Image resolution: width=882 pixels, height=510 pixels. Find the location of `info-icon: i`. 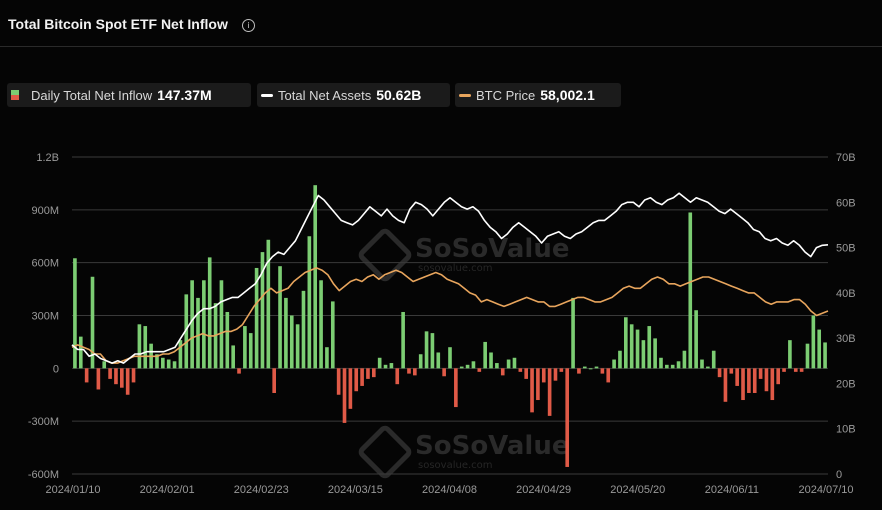

info-icon: i is located at coordinates (248, 25).